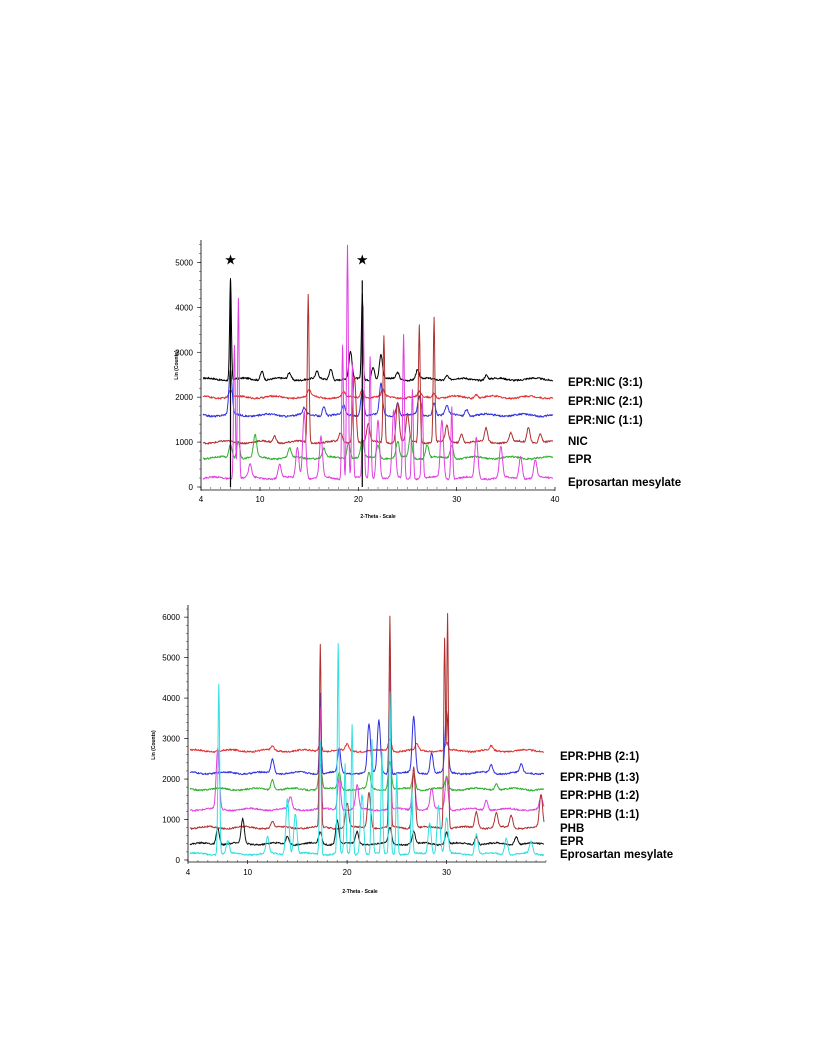 The width and height of the screenshot is (816, 1056). What do you see at coordinates (599, 796) in the screenshot?
I see `legend-label-epr-phb-1-2: EPR:PHB (1:2)` at bounding box center [599, 796].